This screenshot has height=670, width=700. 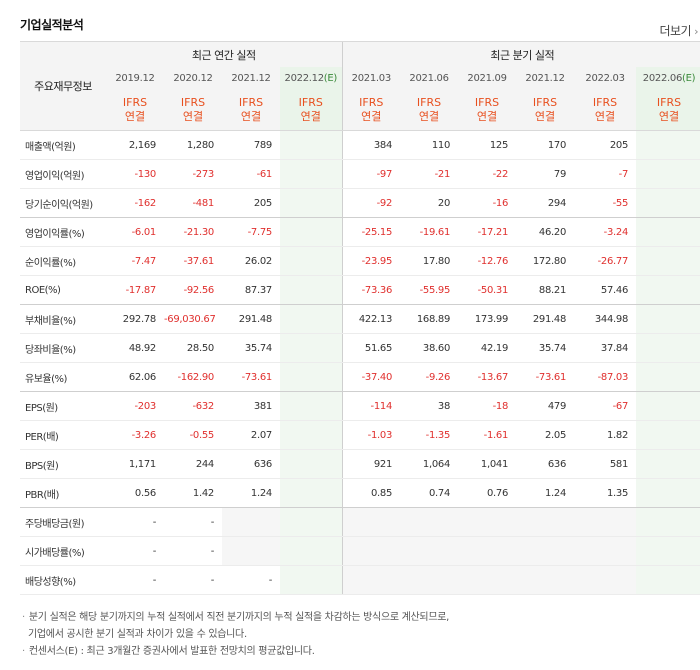 I want to click on period-header: 2022.03, so click(x=605, y=78).